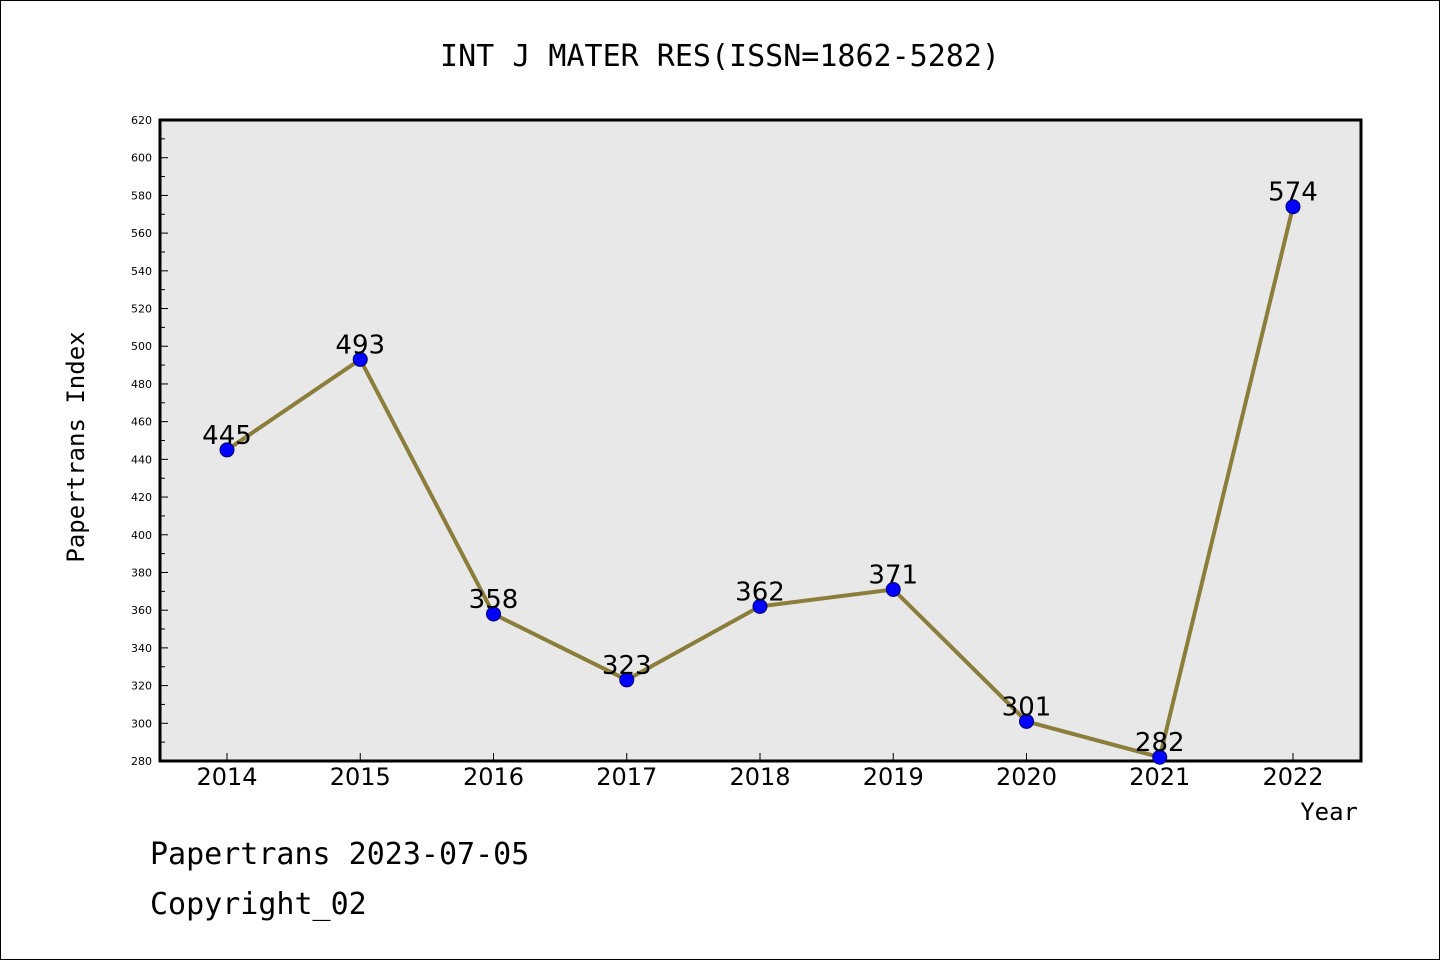 The height and width of the screenshot is (960, 1440). I want to click on data-label: 445, so click(227, 436).